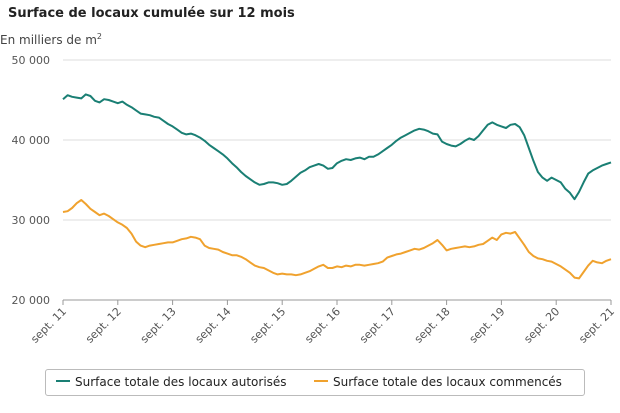  I want to click on x-tick-label: sept. 18, so click(432, 325).